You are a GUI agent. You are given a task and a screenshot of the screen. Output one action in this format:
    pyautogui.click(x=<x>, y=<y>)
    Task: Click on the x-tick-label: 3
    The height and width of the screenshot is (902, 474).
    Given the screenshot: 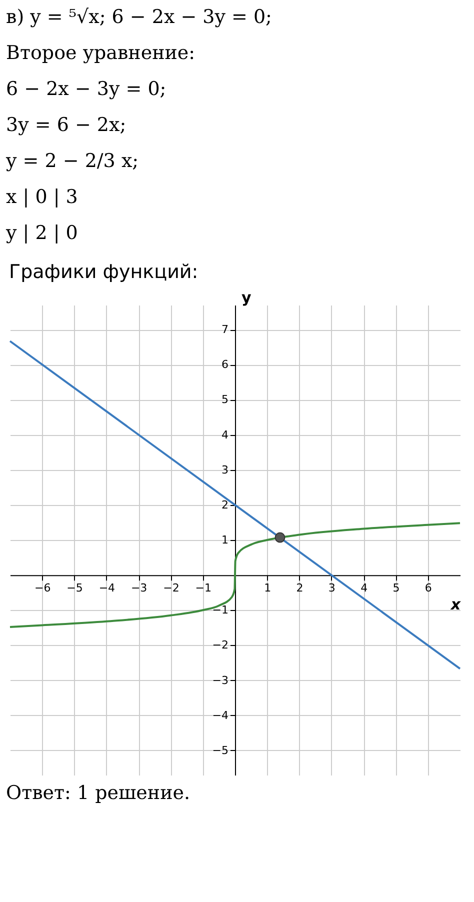 What is the action you would take?
    pyautogui.click(x=332, y=588)
    